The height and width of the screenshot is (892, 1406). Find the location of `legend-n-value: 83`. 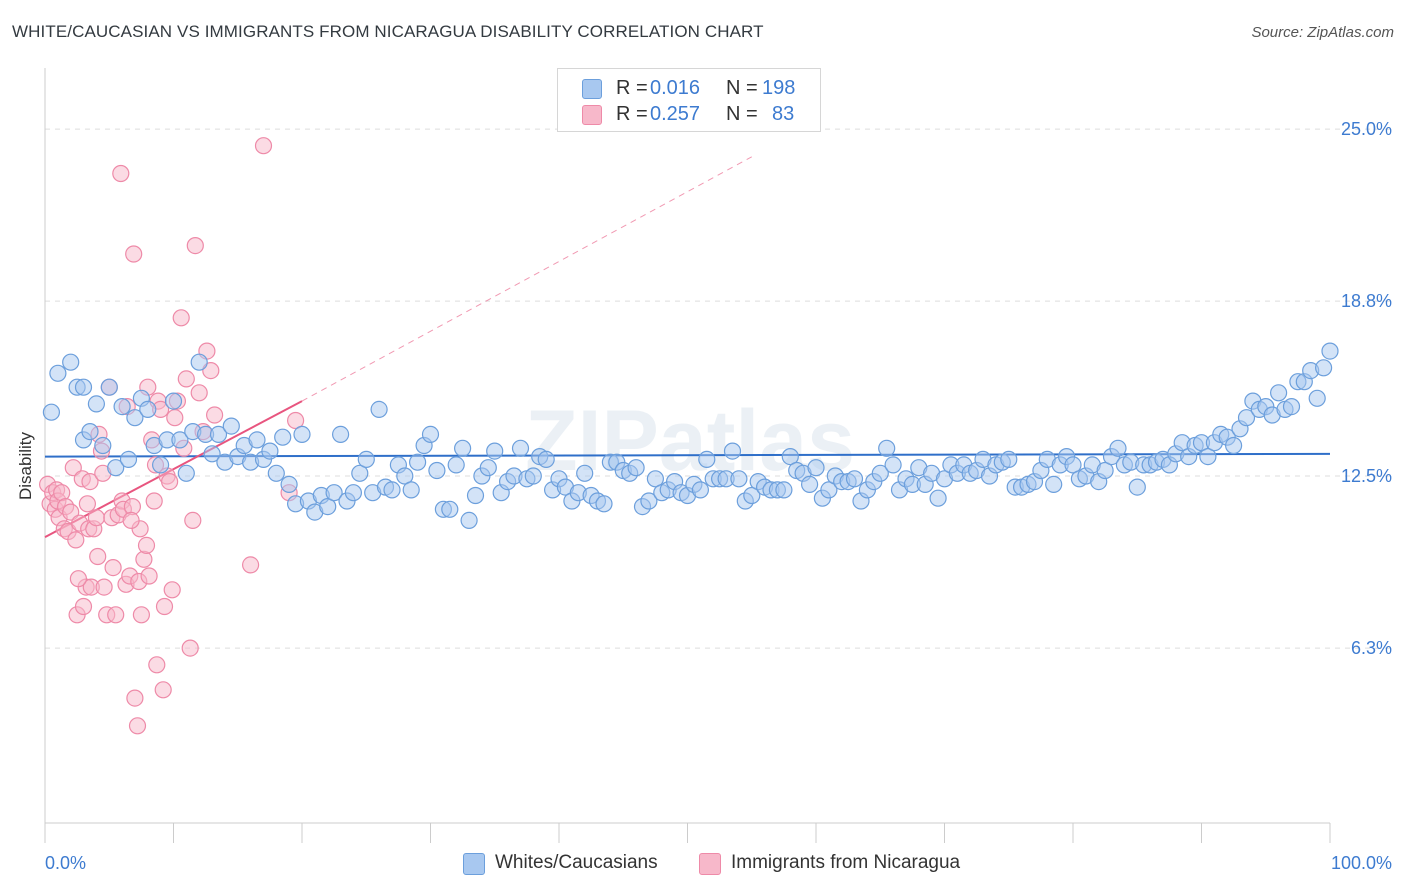

legend-n-value: 83 is located at coordinates (783, 114).